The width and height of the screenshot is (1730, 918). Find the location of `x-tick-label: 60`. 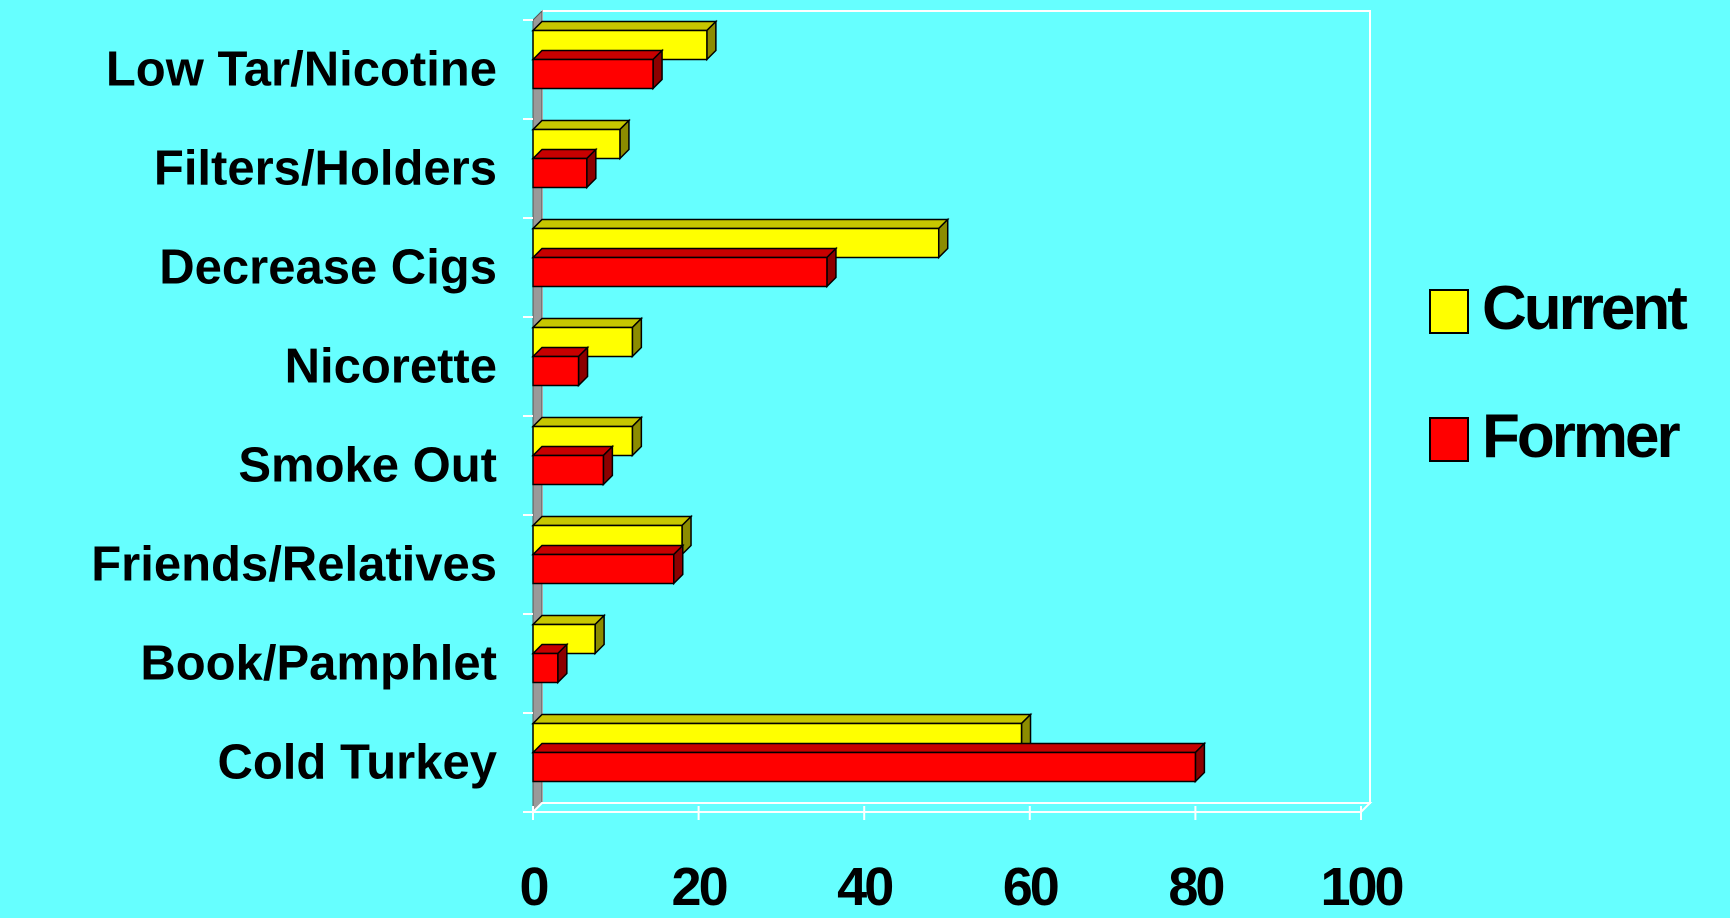

x-tick-label: 60 is located at coordinates (1030, 885).